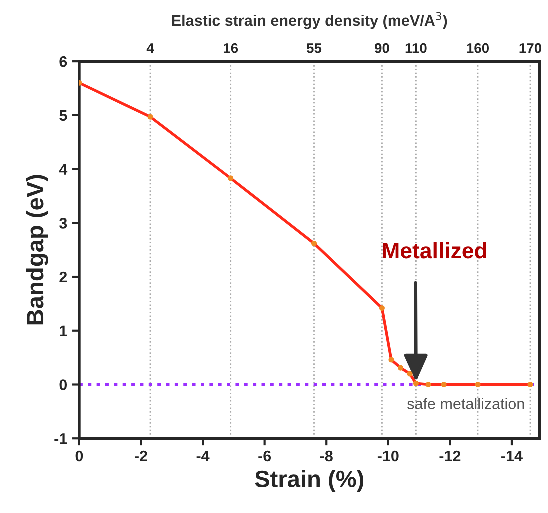 Image resolution: width=548 pixels, height=513 pixels. What do you see at coordinates (37, 250) in the screenshot?
I see `y-axis-title: Bandgap (eV)` at bounding box center [37, 250].